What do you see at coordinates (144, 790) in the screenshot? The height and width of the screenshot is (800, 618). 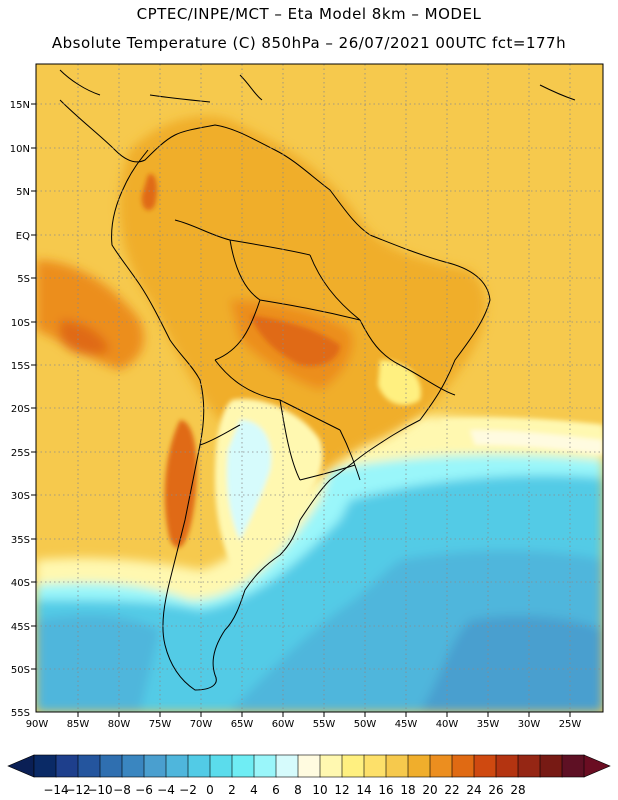 I see `colorbar-label: −6` at bounding box center [144, 790].